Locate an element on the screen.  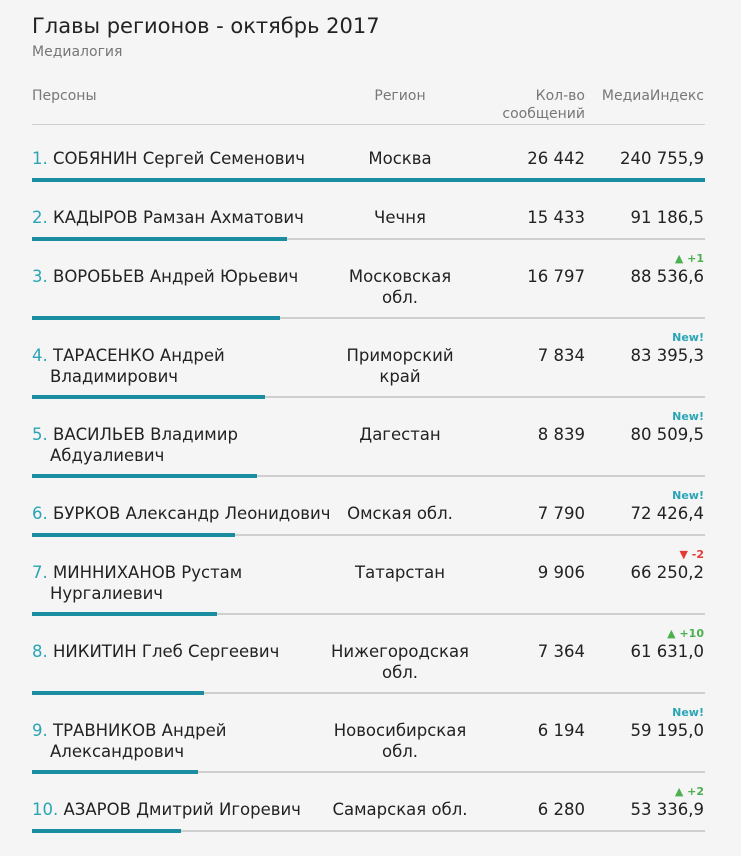
region-name: Чечня is located at coordinates (400, 217).